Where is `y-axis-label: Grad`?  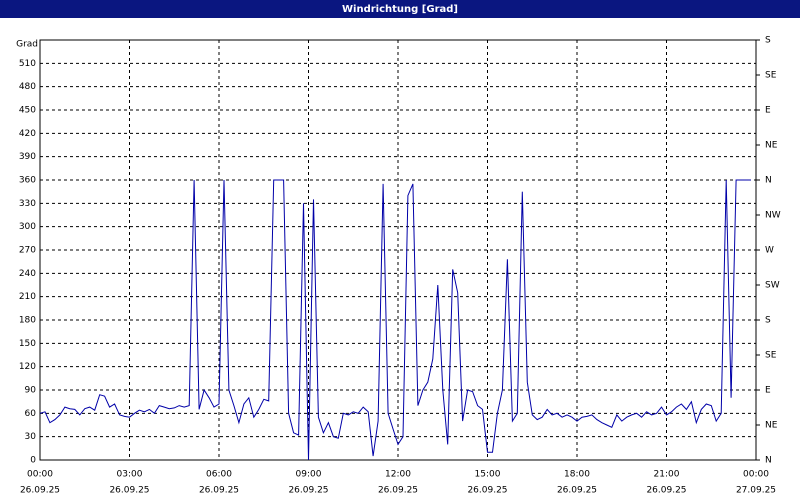
y-axis-label: Grad is located at coordinates (27, 45).